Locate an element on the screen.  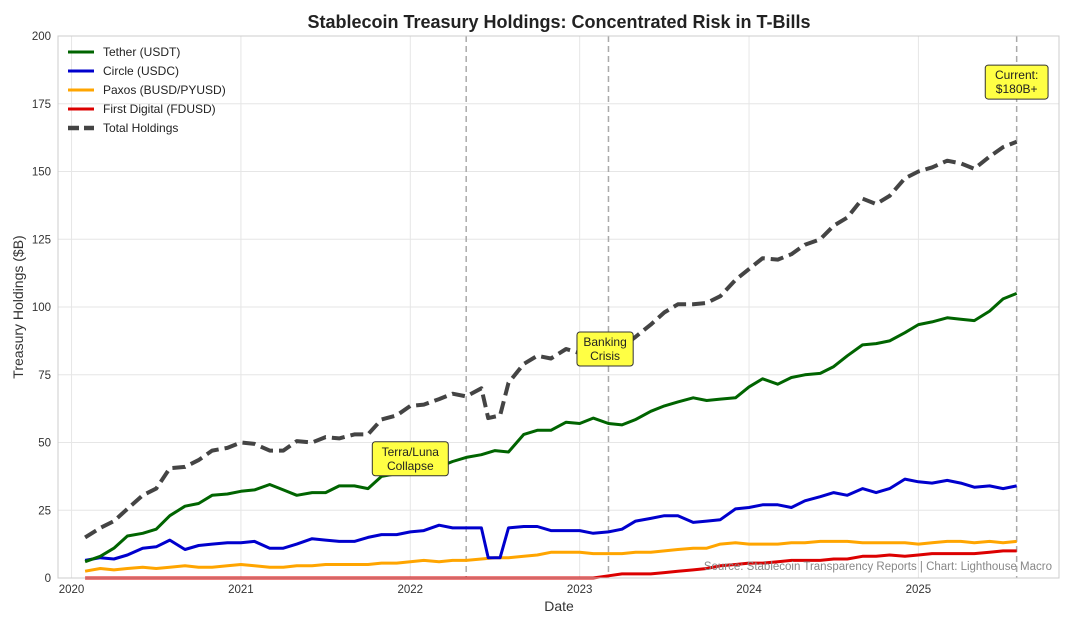
y-tick-label: 175 is located at coordinates (41, 105).